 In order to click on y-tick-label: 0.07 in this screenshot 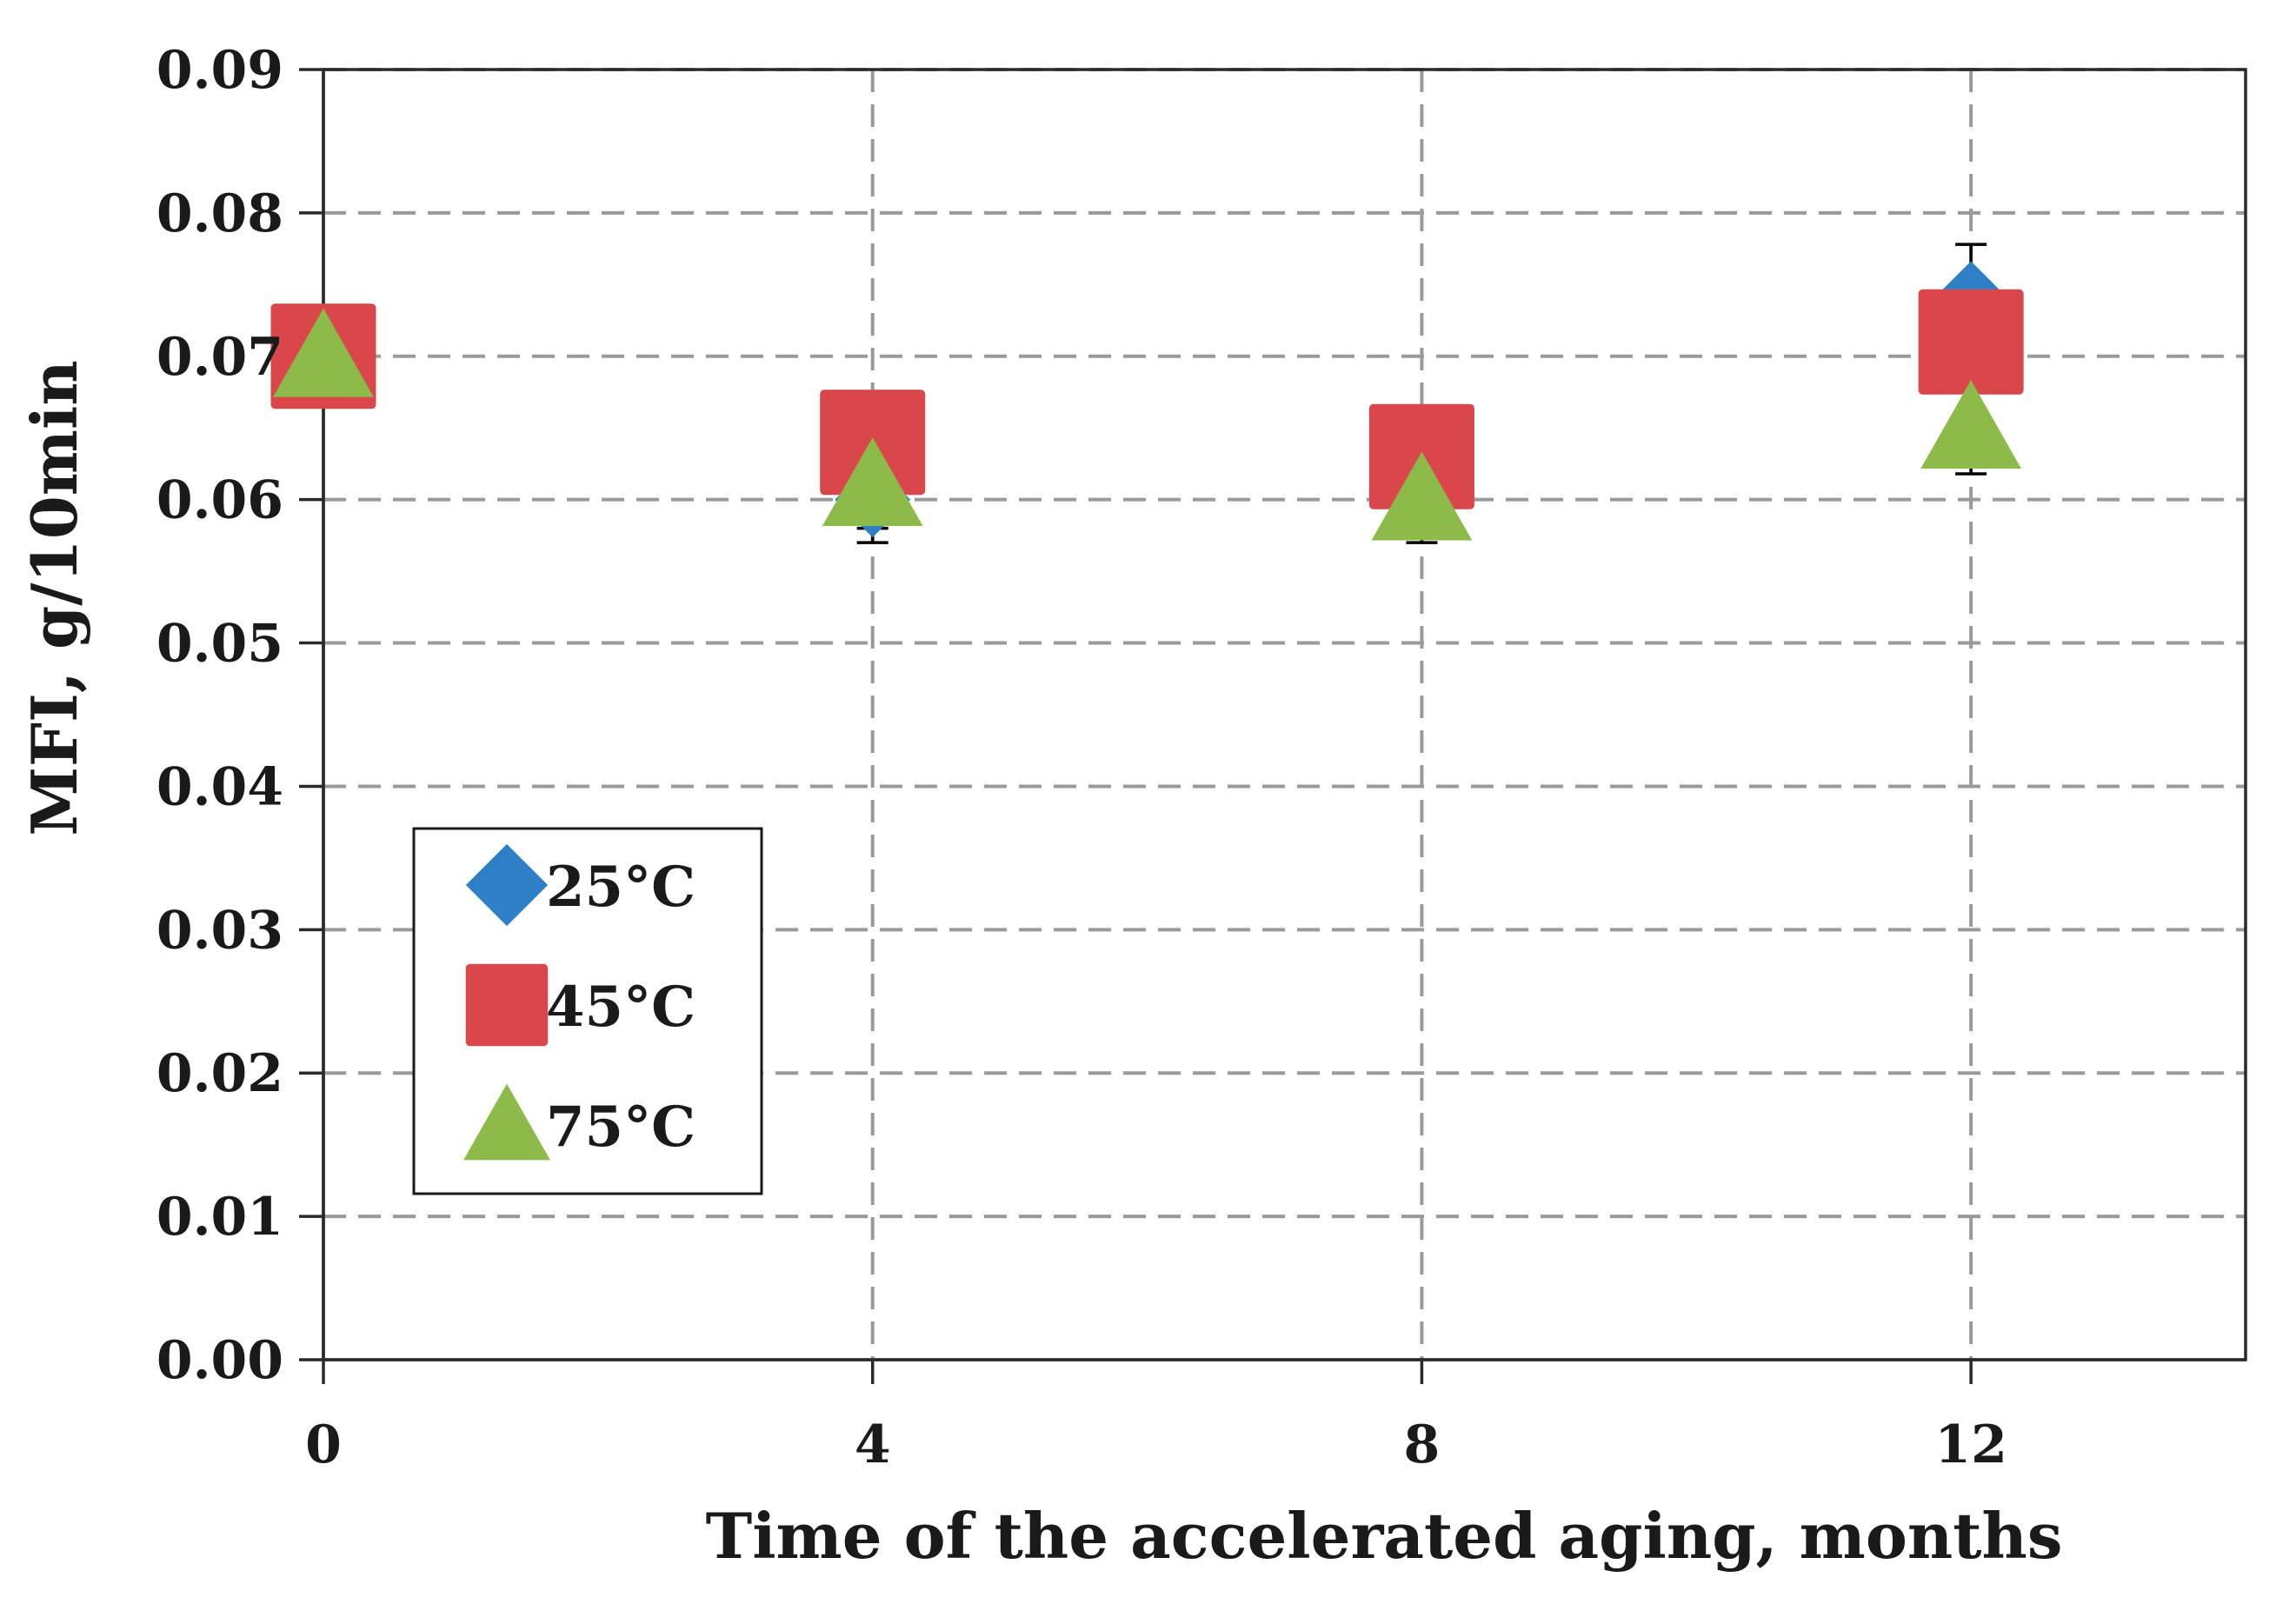, I will do `click(219, 357)`.